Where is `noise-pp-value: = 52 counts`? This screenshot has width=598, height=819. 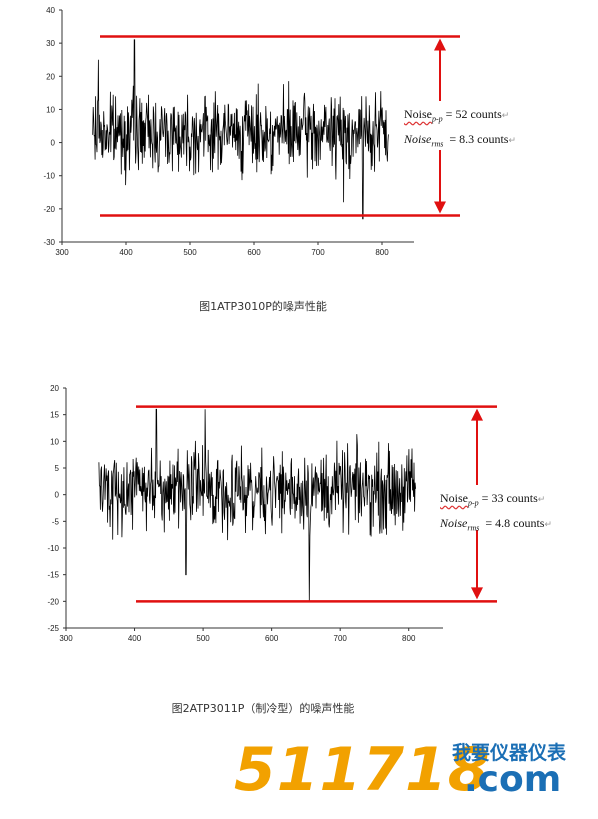
noise-pp-value: = 52 counts is located at coordinates (473, 114).